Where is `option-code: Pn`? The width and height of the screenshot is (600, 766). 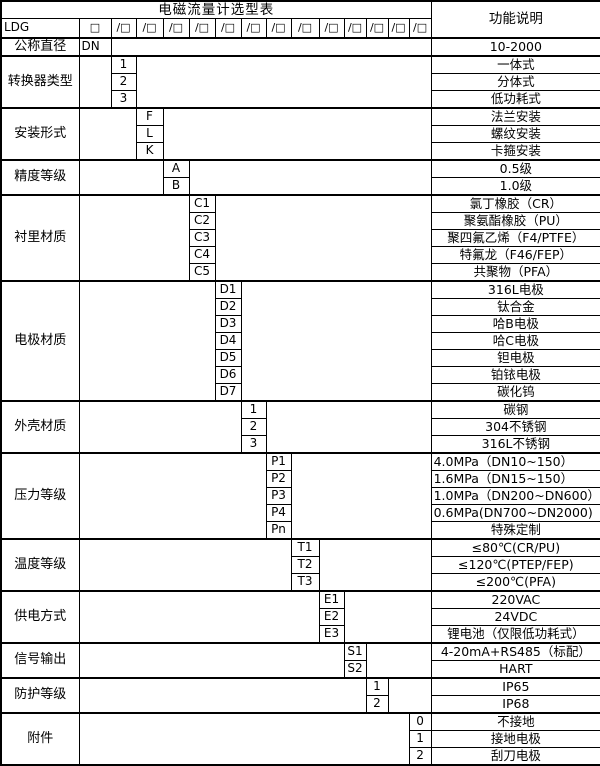
option-code: Pn is located at coordinates (278, 529).